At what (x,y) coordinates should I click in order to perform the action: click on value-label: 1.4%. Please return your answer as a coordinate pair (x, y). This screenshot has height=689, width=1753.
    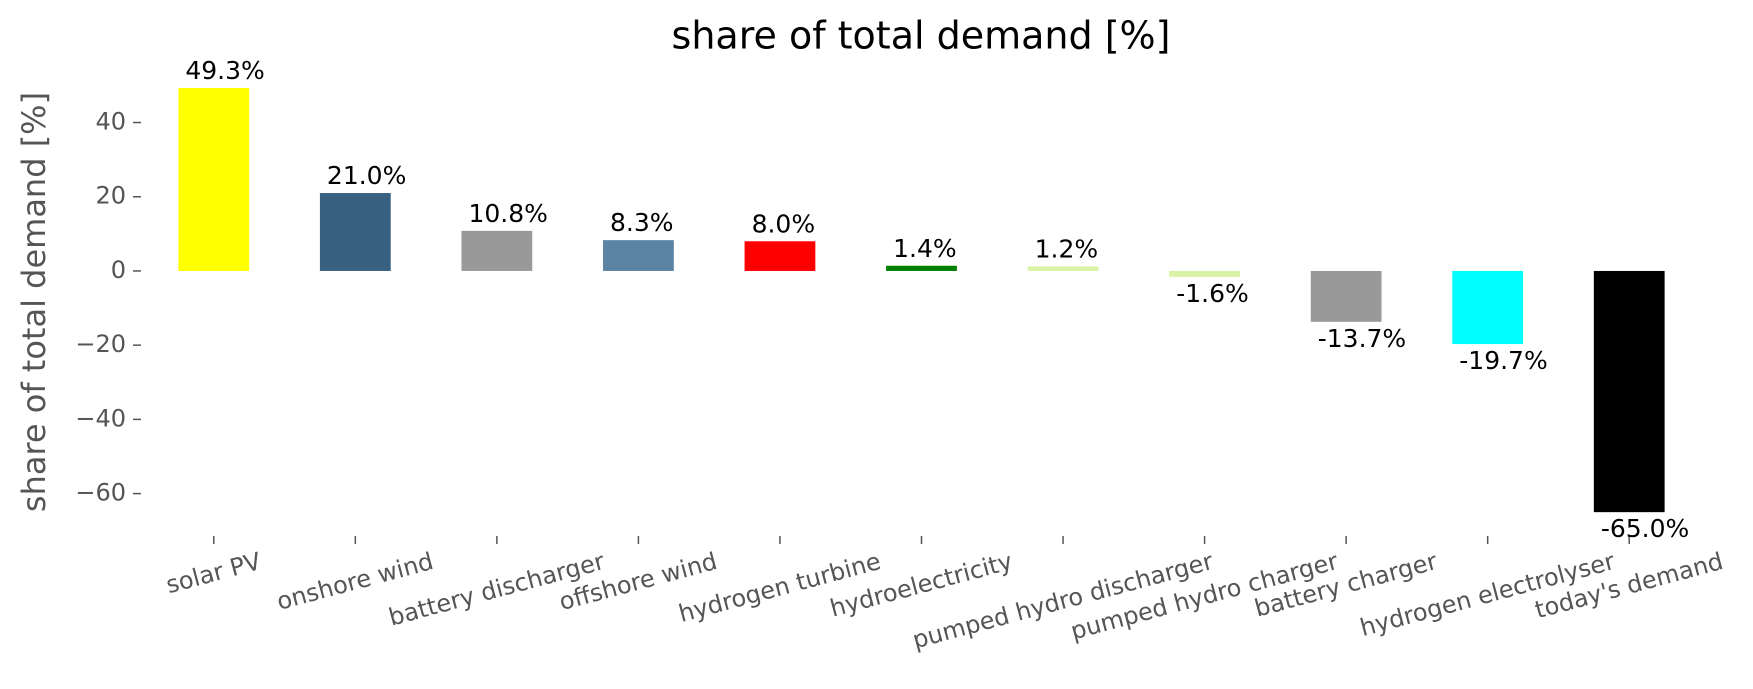
    Looking at the image, I should click on (925, 248).